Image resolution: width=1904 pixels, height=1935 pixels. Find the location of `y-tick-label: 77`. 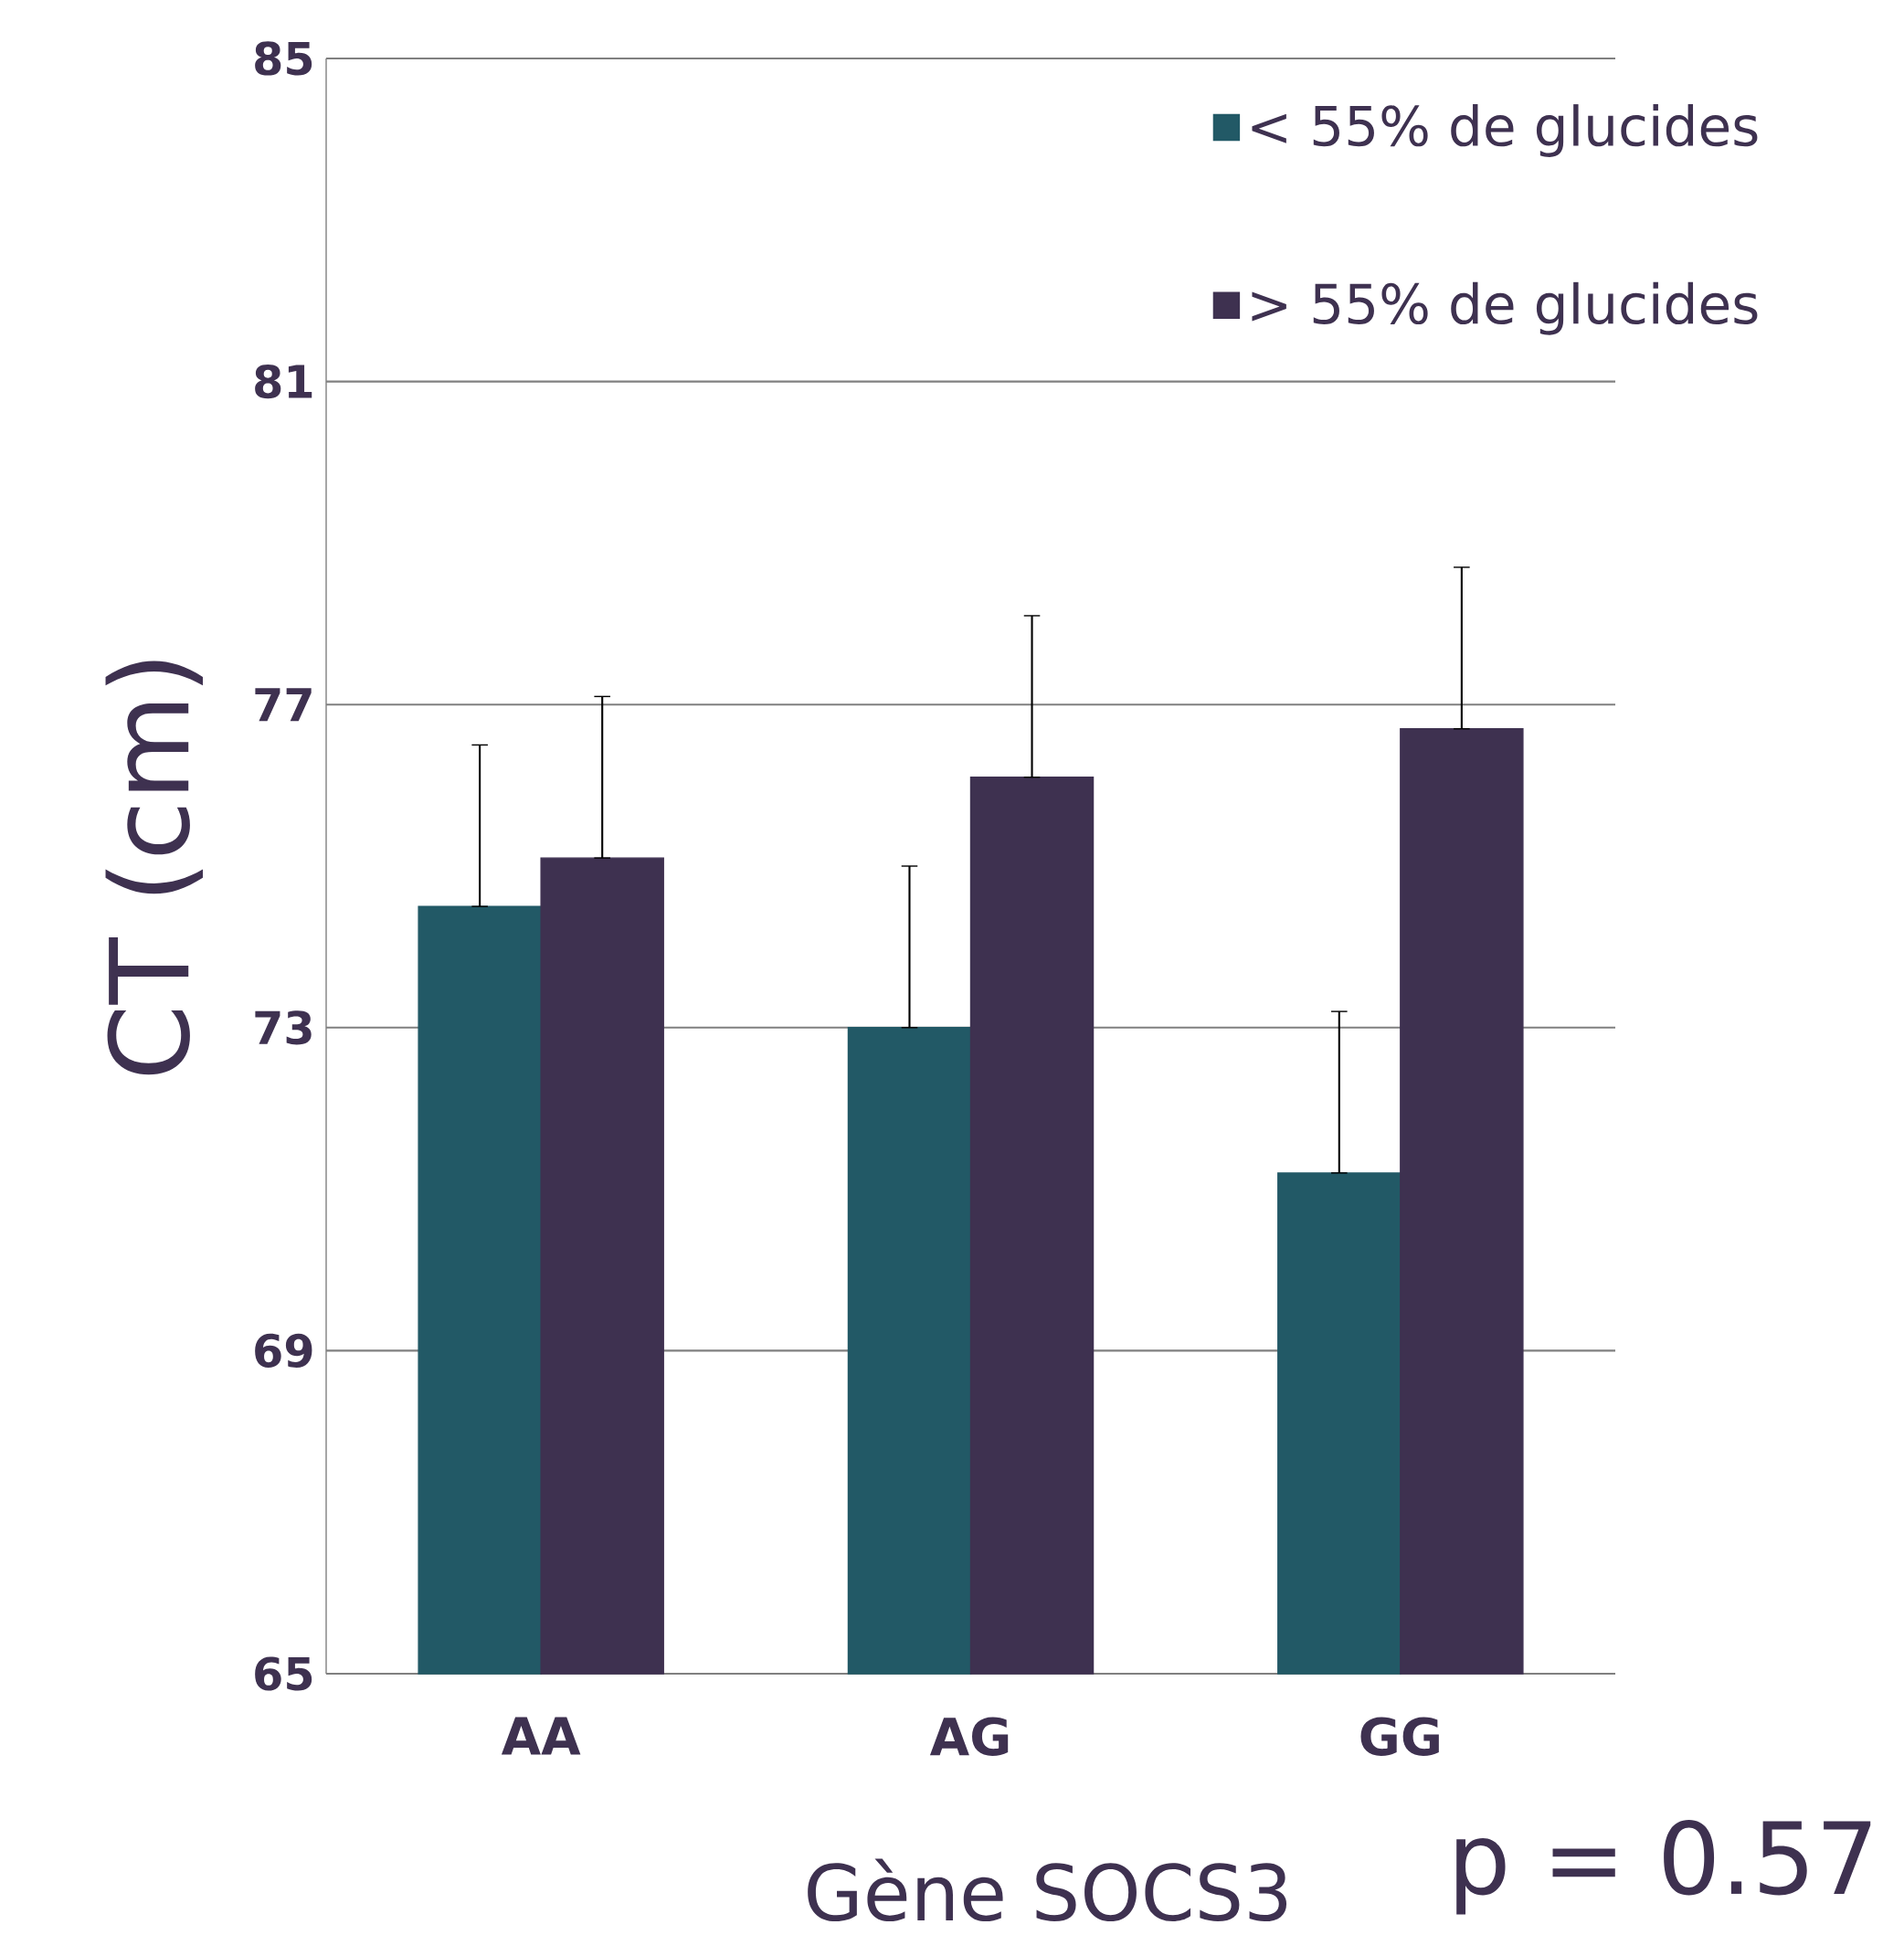

y-tick-label: 77 is located at coordinates (283, 705).